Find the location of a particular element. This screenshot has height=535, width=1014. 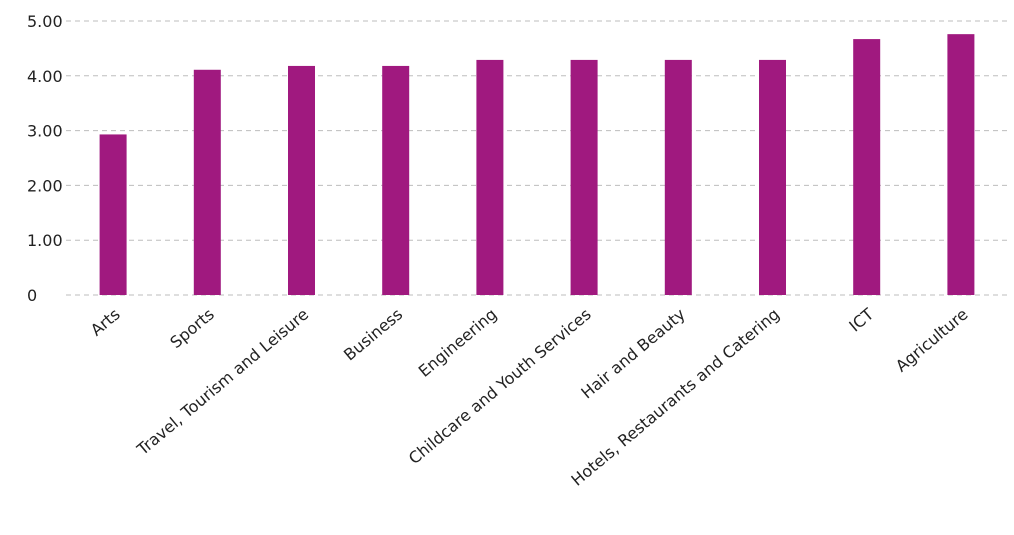

x-category-label: Engineering is located at coordinates (458, 343).